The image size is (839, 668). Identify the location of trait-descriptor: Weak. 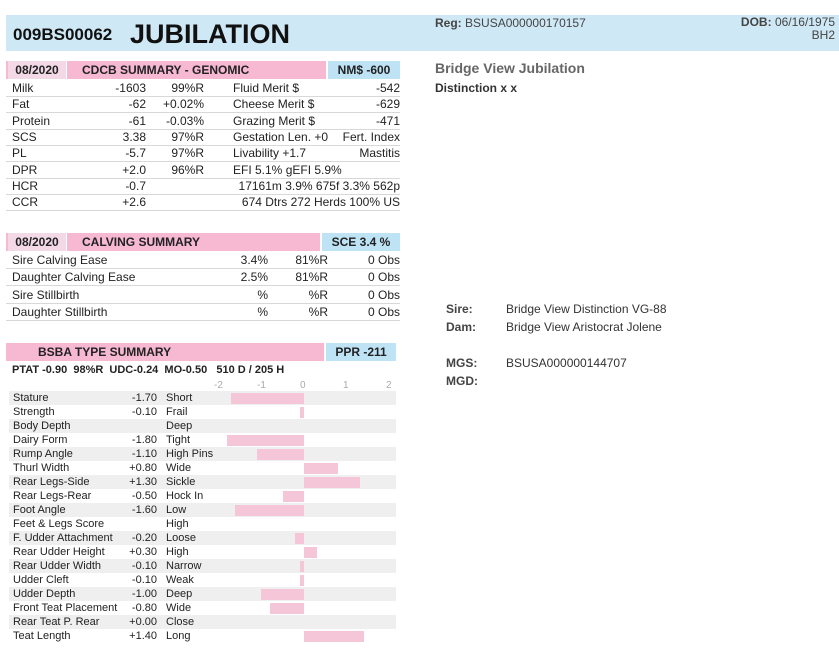
(180, 580).